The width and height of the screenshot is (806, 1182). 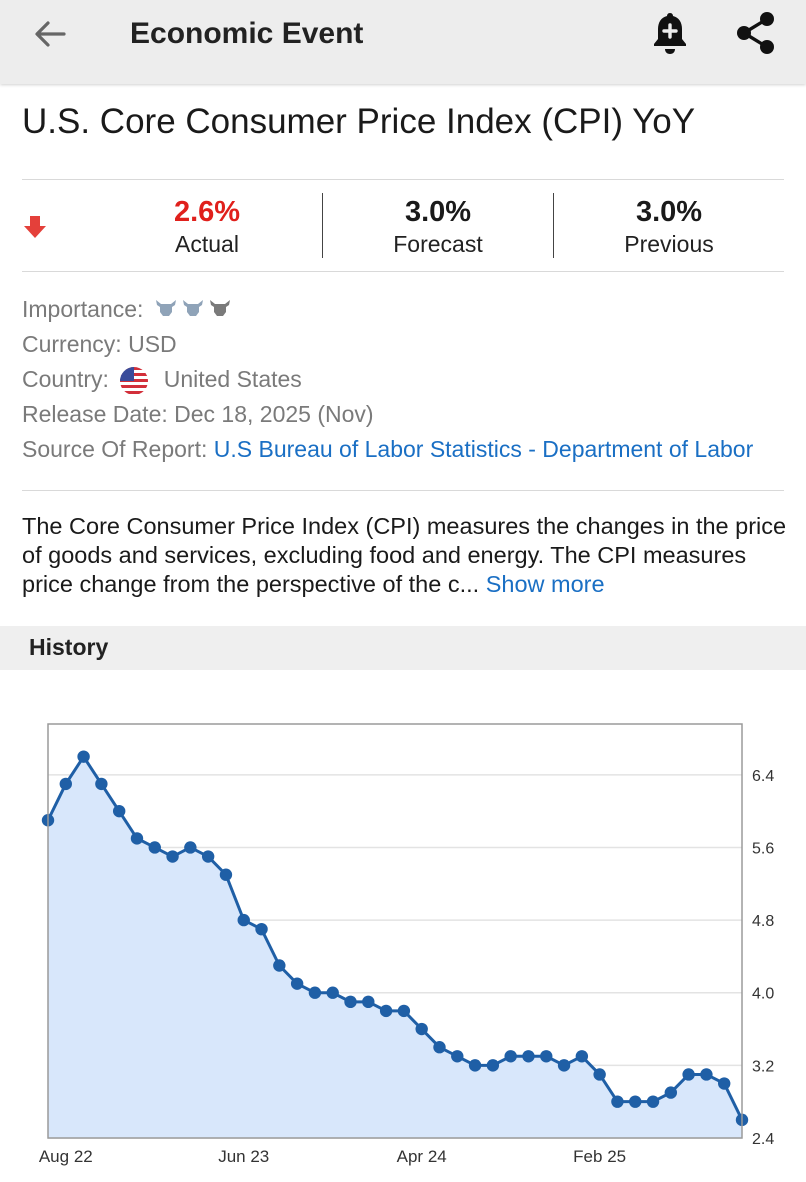 I want to click on event-title: U.S. Core Consumer Price Index (CPI) YoY, so click(x=359, y=121).